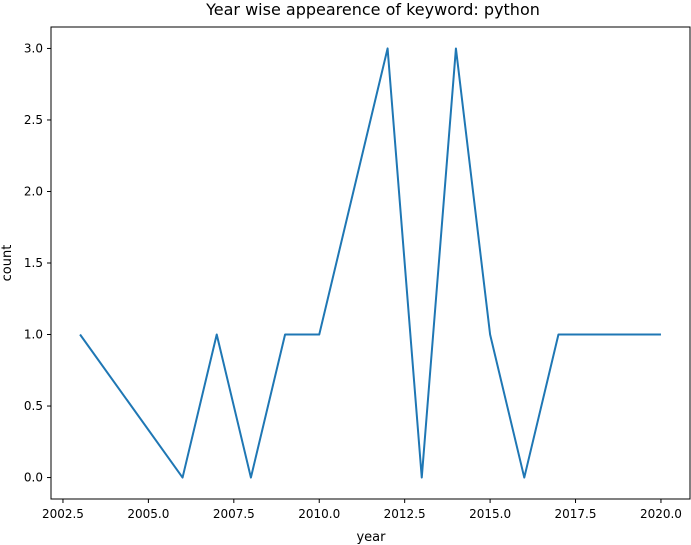 The width and height of the screenshot is (691, 545). What do you see at coordinates (63, 514) in the screenshot?
I see `x-tick-label: 2002.5` at bounding box center [63, 514].